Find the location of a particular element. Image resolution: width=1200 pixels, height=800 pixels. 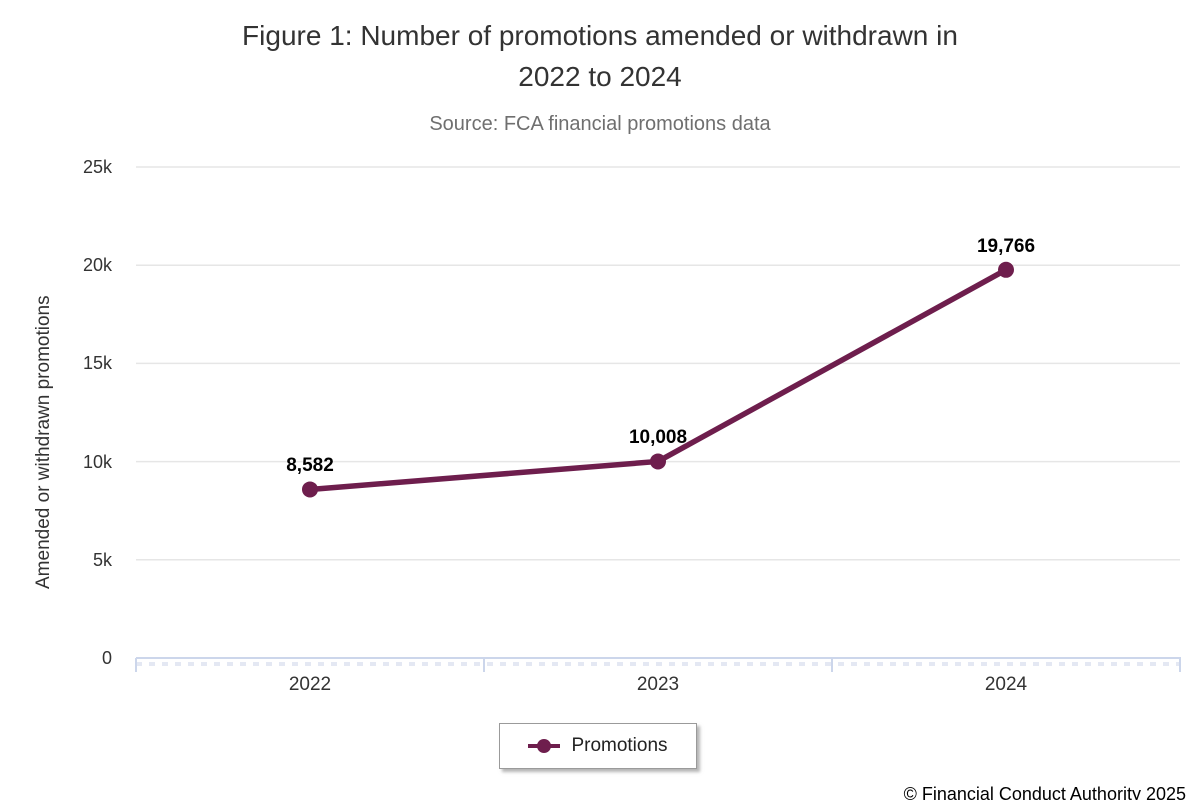

legend-series-label: Promotions is located at coordinates (619, 745).